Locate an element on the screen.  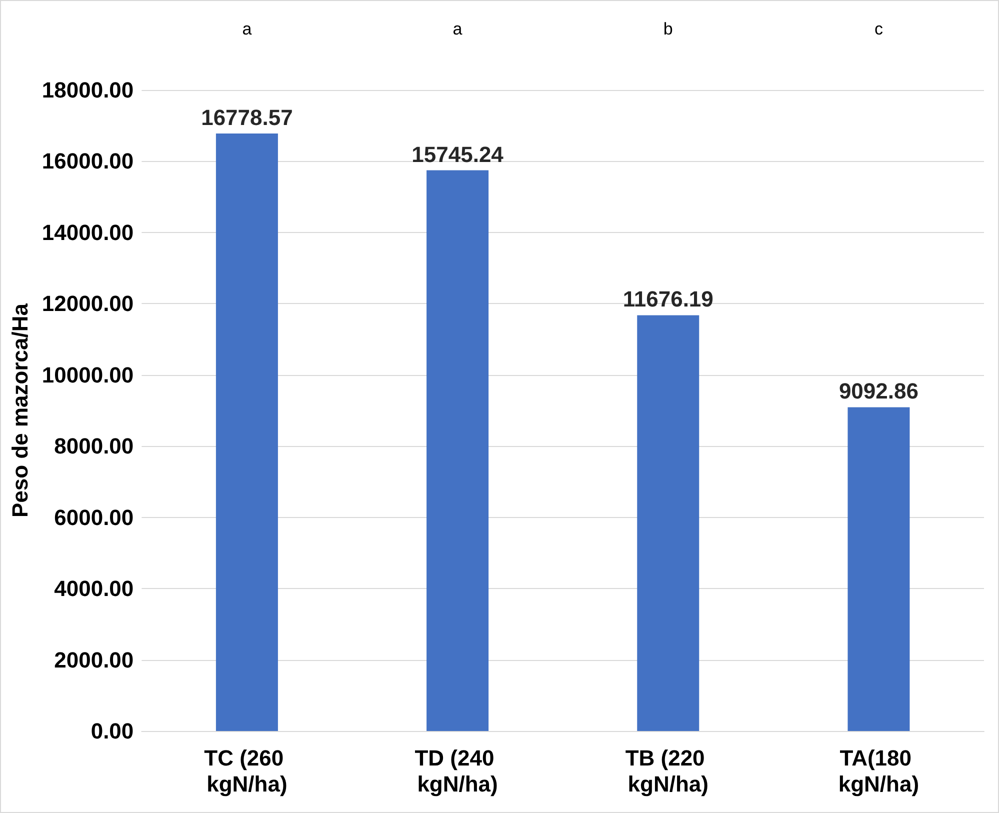
x-tick-label: TB (220 kgN/ha) is located at coordinates (668, 771).